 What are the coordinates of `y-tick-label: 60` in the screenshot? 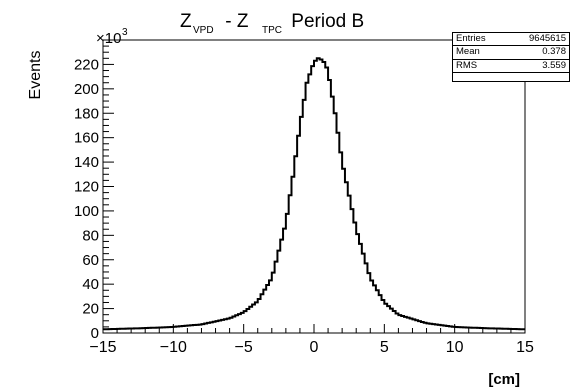 It's located at (90, 260).